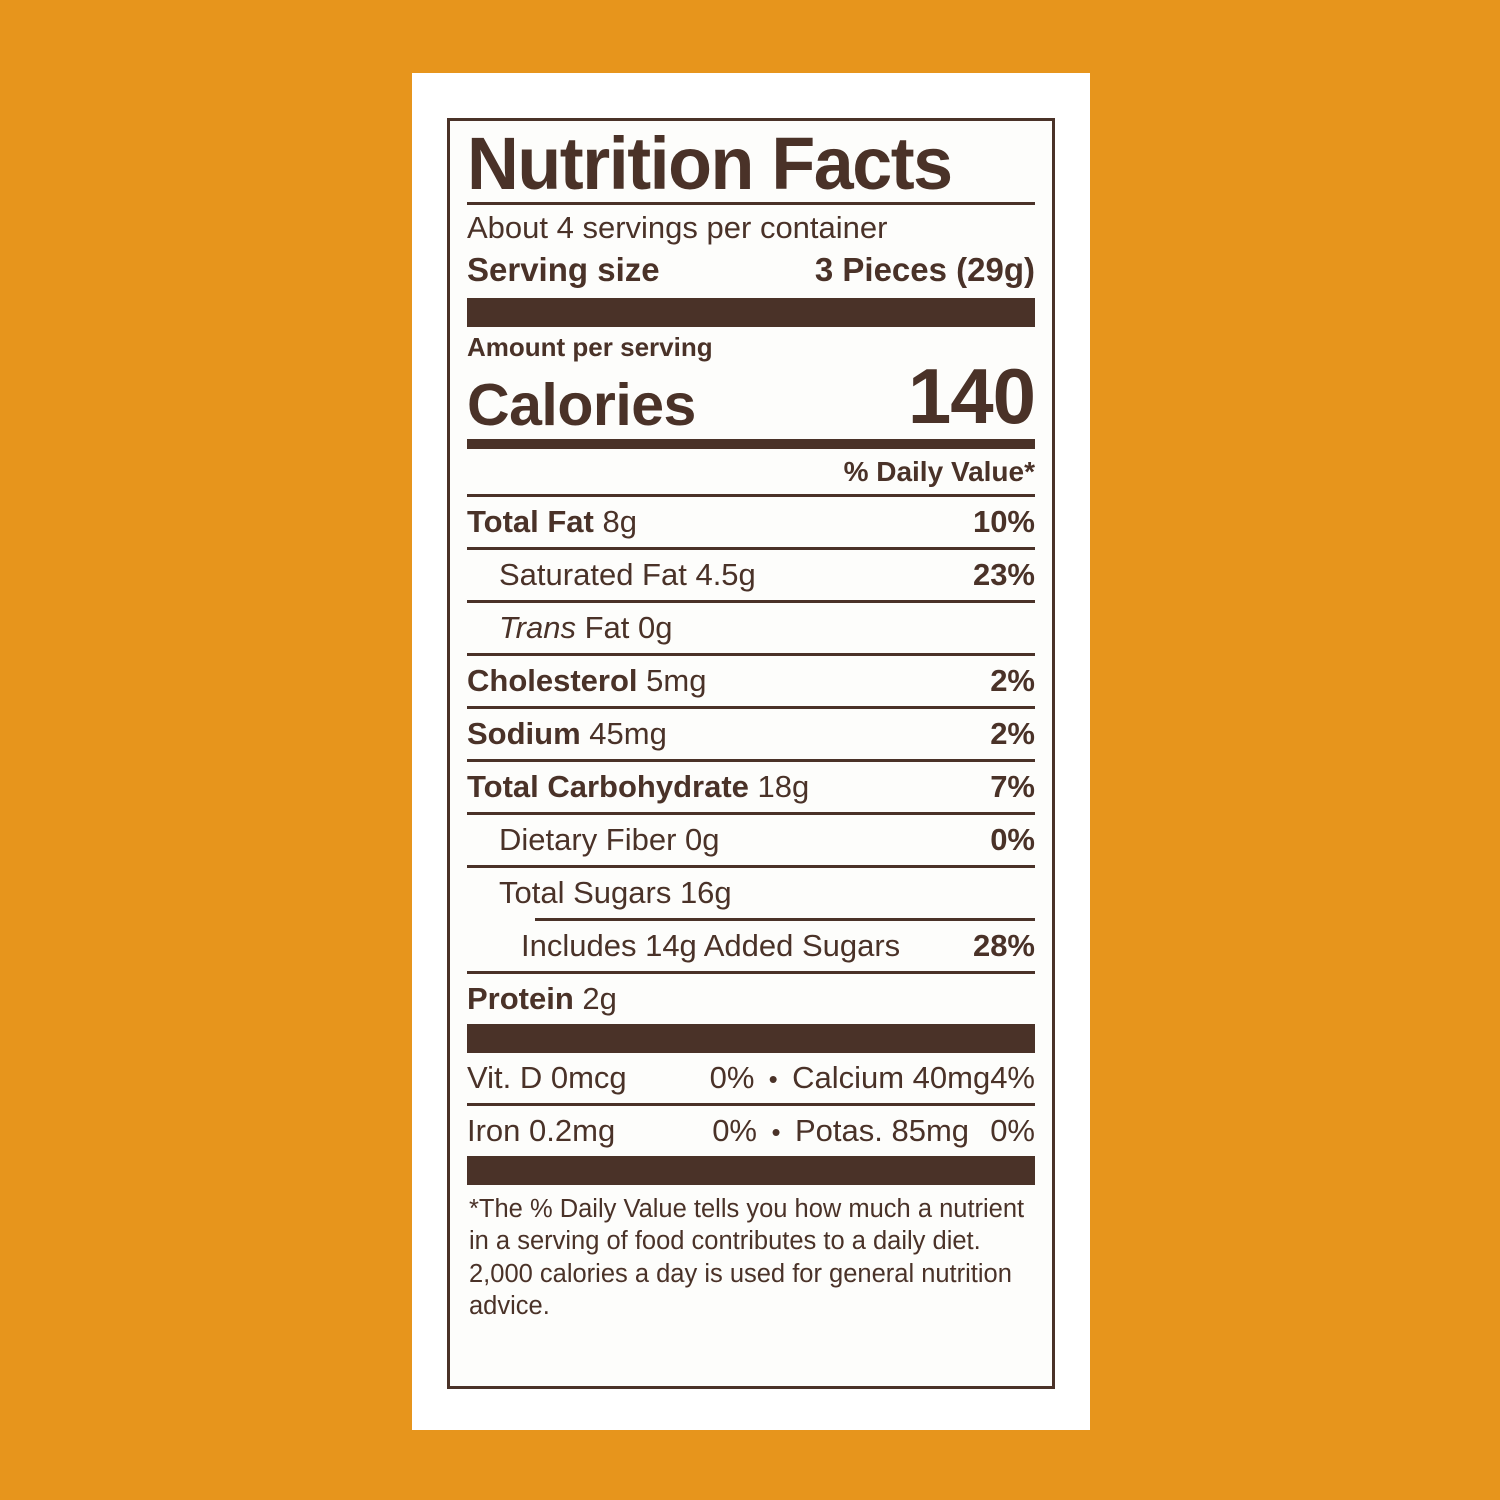 This screenshot has width=1500, height=1500. Describe the element at coordinates (891, 1077) in the screenshot. I see `vitamin-right-name: Calcium 40mg` at that location.